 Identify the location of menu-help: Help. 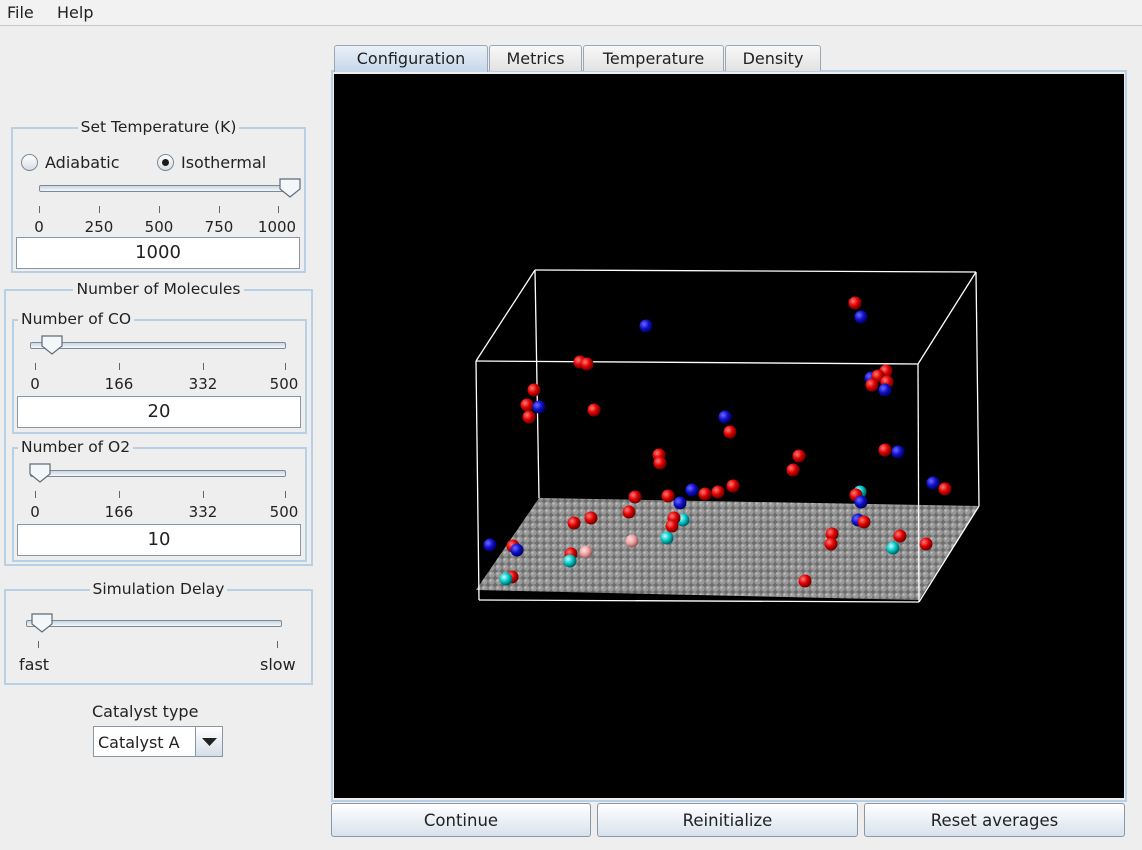
(75, 12).